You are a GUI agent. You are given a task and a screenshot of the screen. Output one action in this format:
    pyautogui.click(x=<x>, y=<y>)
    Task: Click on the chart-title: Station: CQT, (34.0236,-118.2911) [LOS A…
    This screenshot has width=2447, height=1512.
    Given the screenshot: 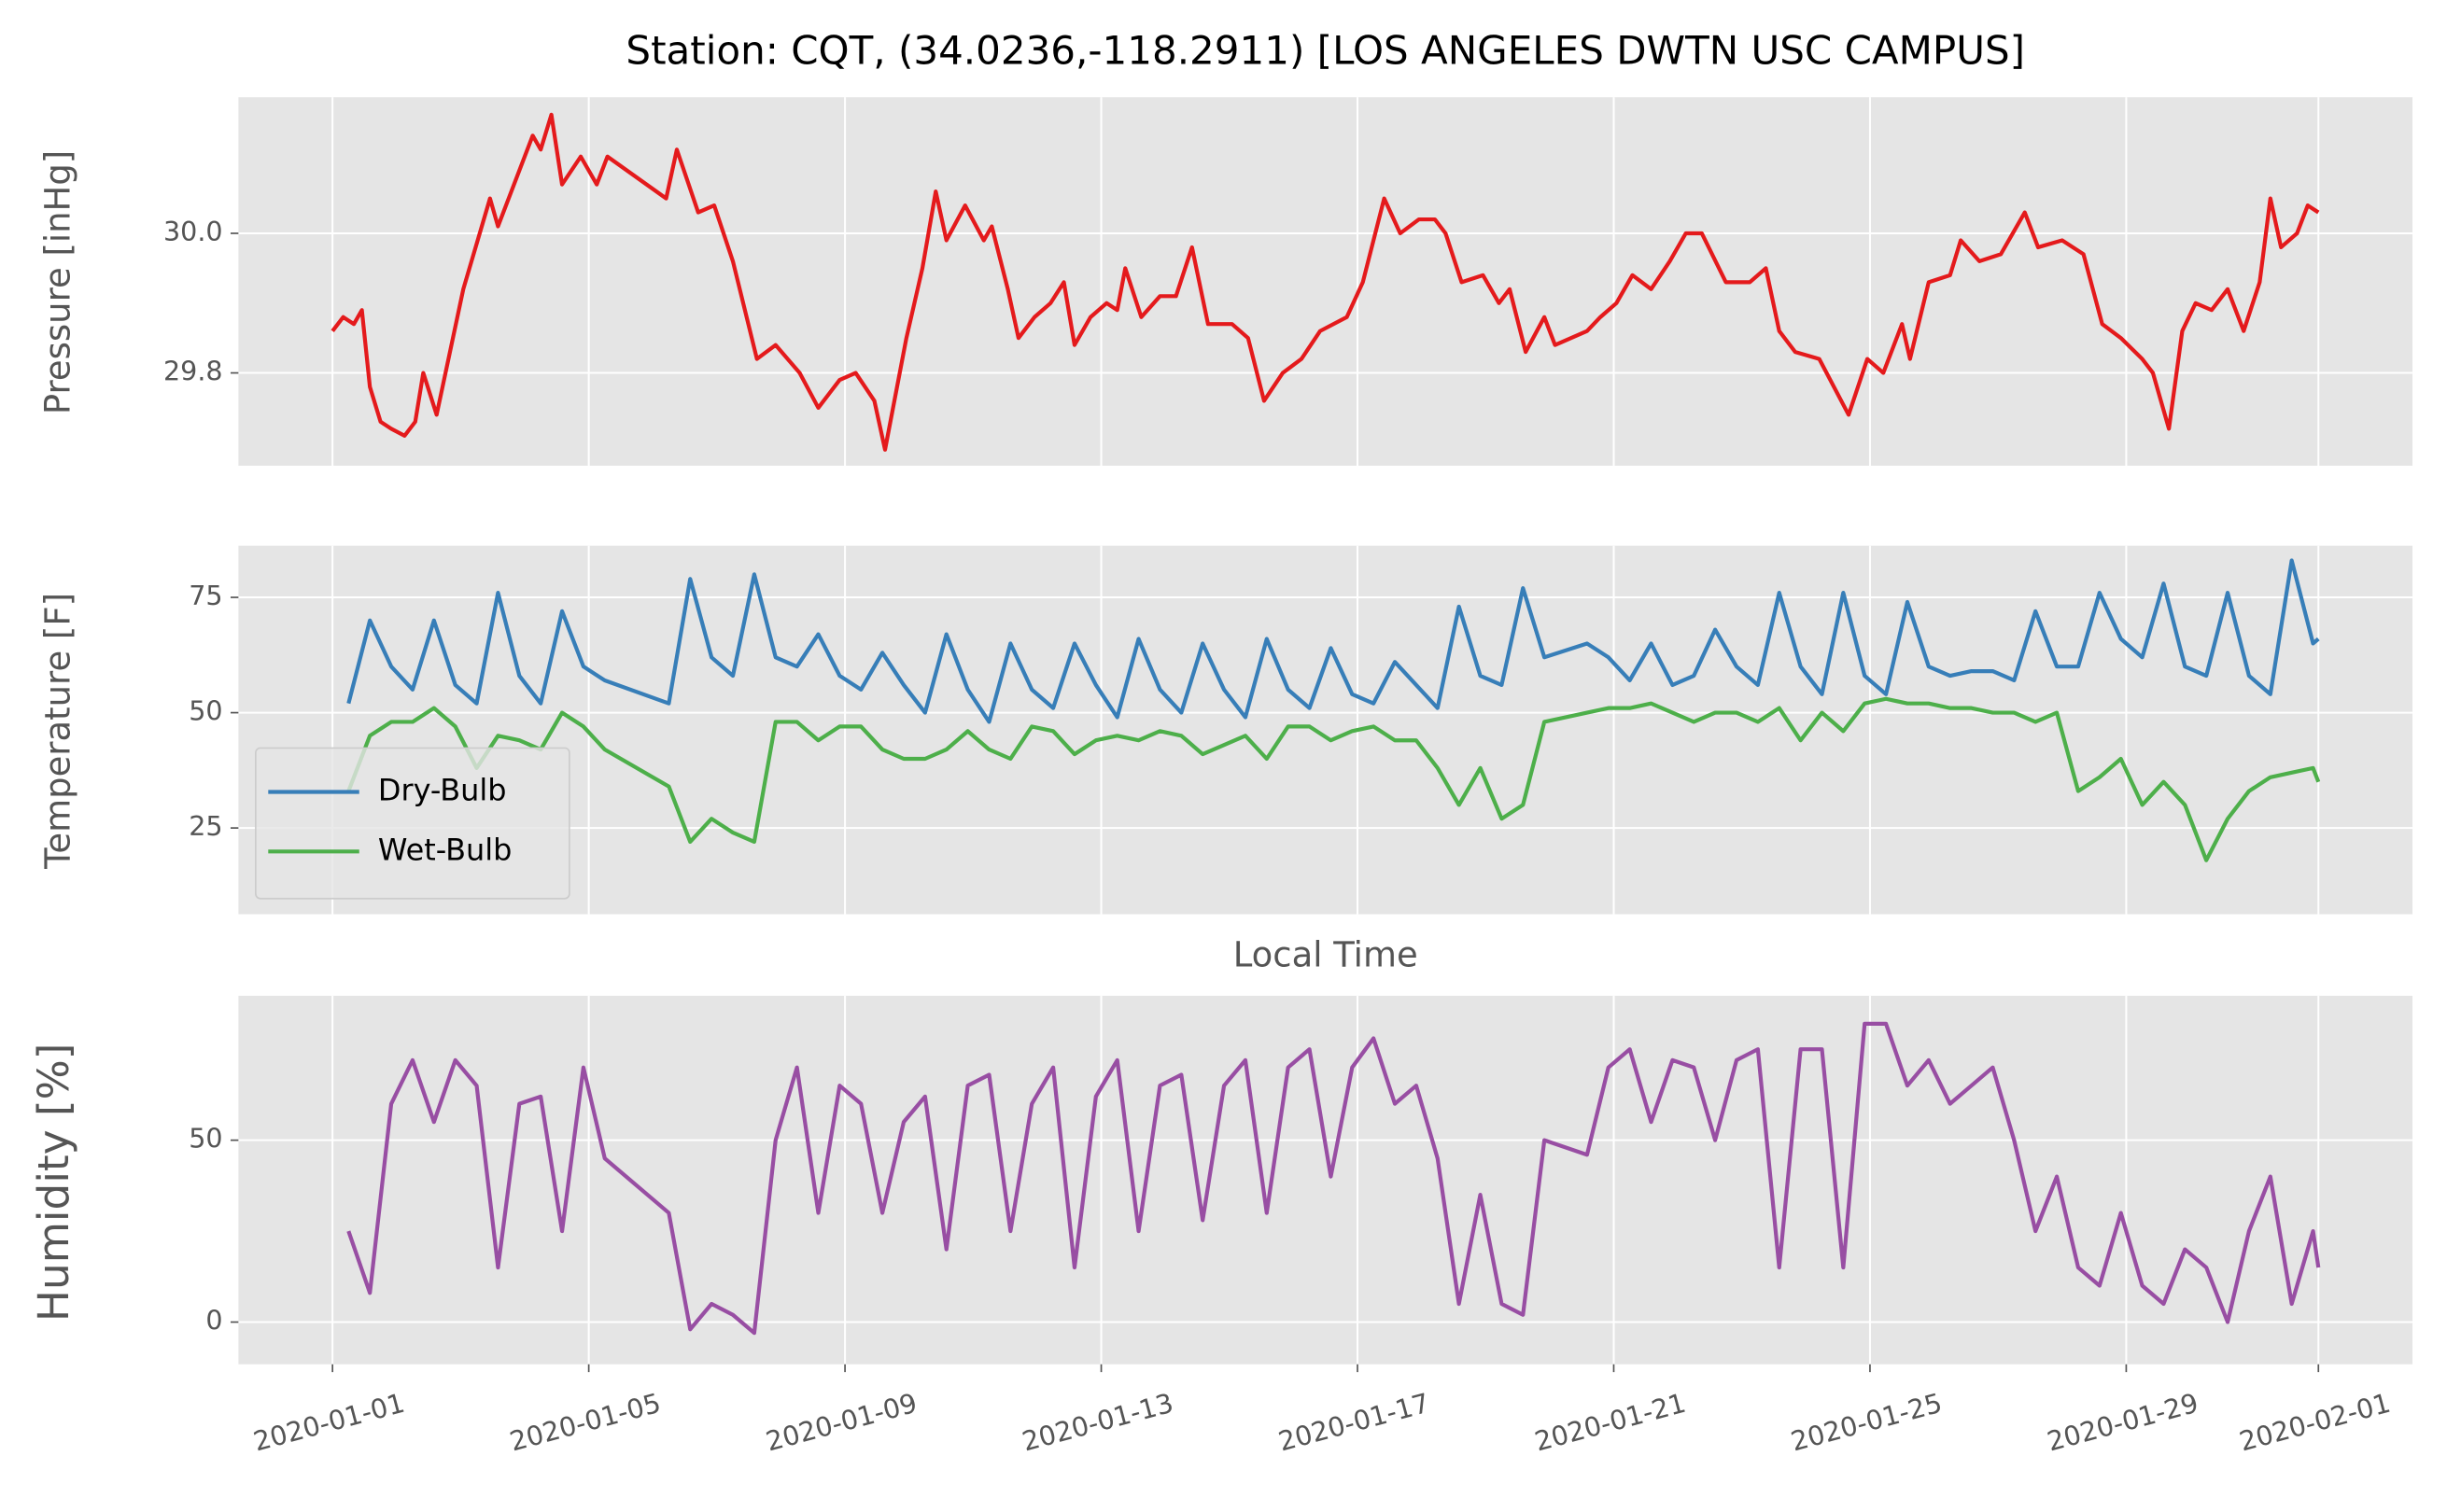 What is the action you would take?
    pyautogui.click(x=1325, y=51)
    